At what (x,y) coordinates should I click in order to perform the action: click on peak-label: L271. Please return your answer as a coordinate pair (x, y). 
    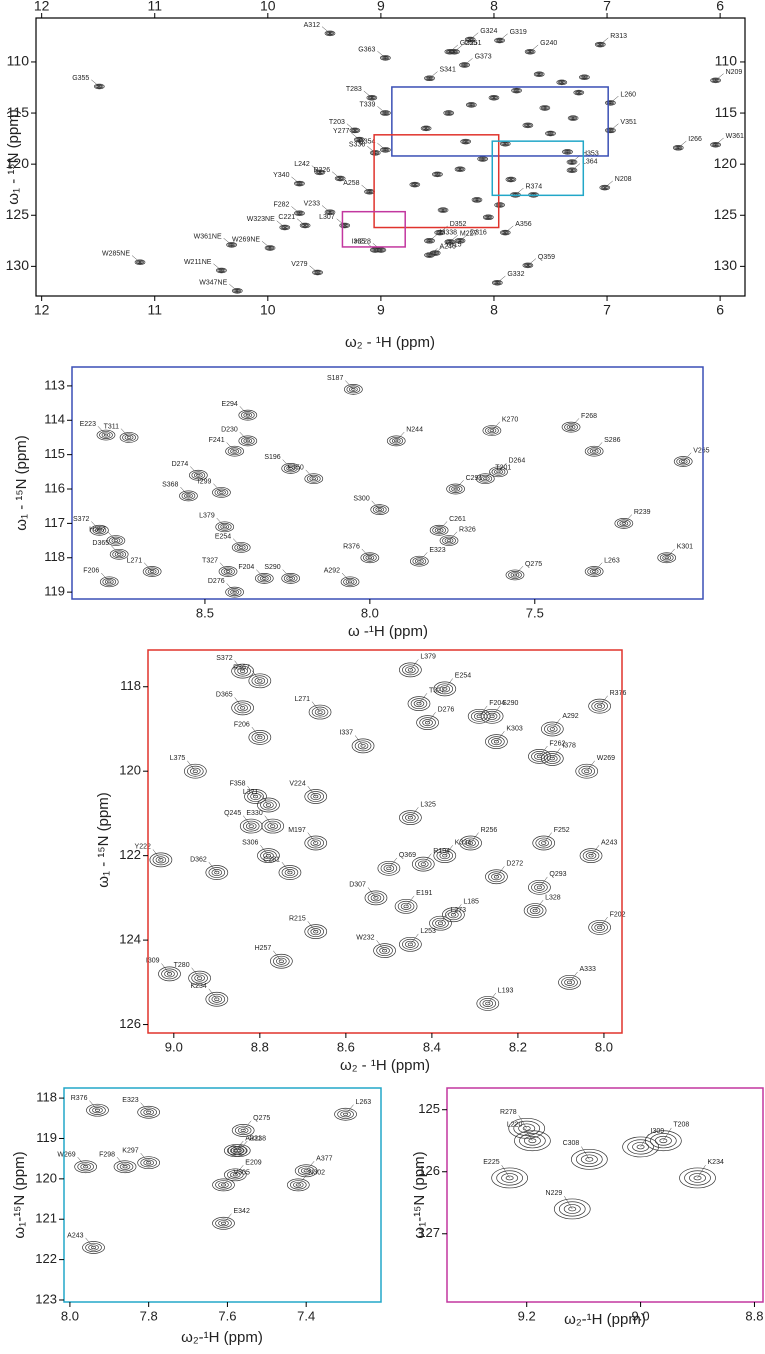
    Looking at the image, I should click on (135, 560).